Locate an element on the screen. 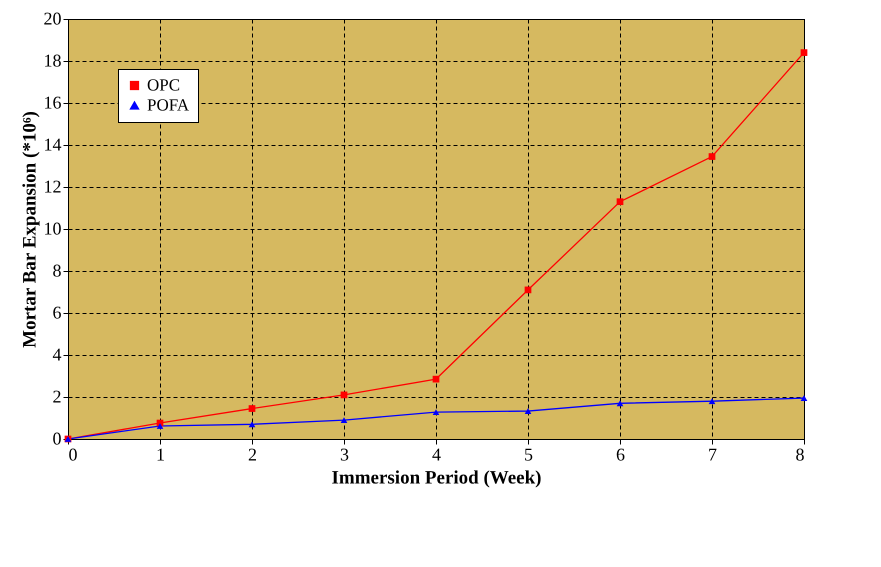 Image resolution: width=881 pixels, height=567 pixels. y-axis-title: Mortar Bar Expansion (*10⁶) is located at coordinates (30, 229).